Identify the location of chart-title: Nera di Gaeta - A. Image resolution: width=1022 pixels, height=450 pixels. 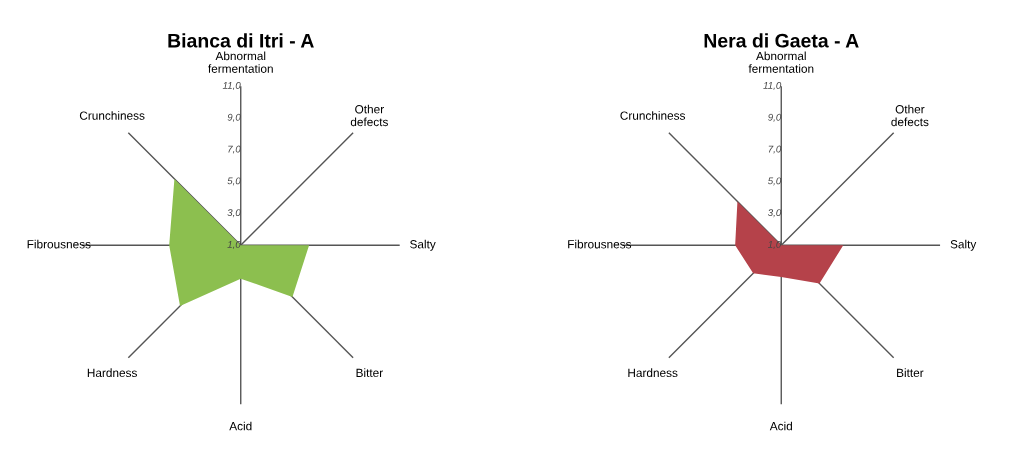
(781, 40).